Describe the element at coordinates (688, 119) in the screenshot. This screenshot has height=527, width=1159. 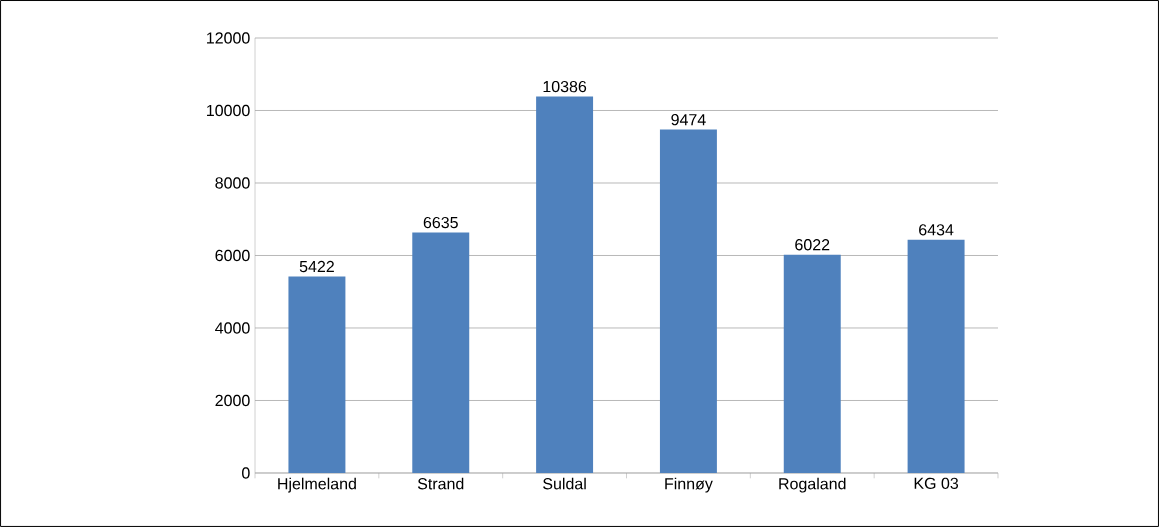
I see `data-label: 9474` at that location.